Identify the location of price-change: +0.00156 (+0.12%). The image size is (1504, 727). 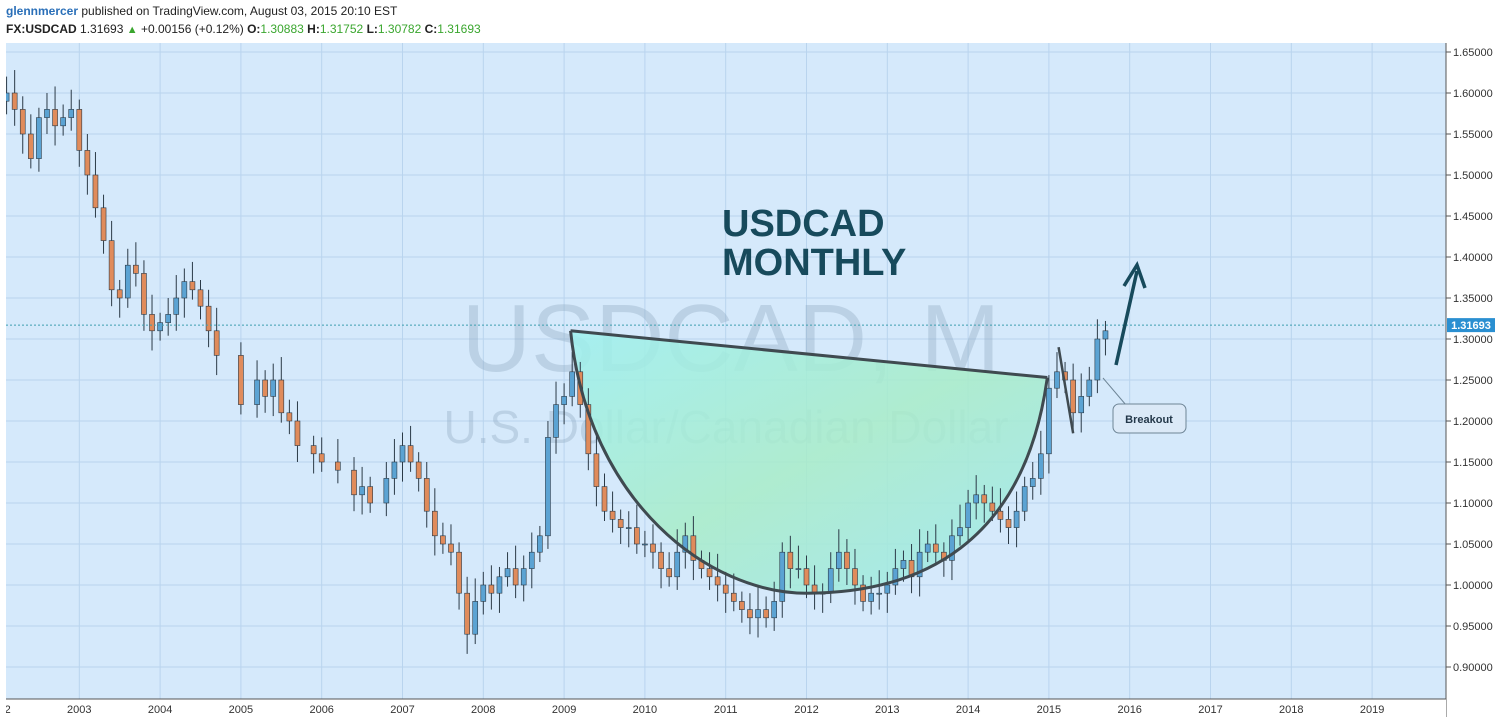
(192, 29).